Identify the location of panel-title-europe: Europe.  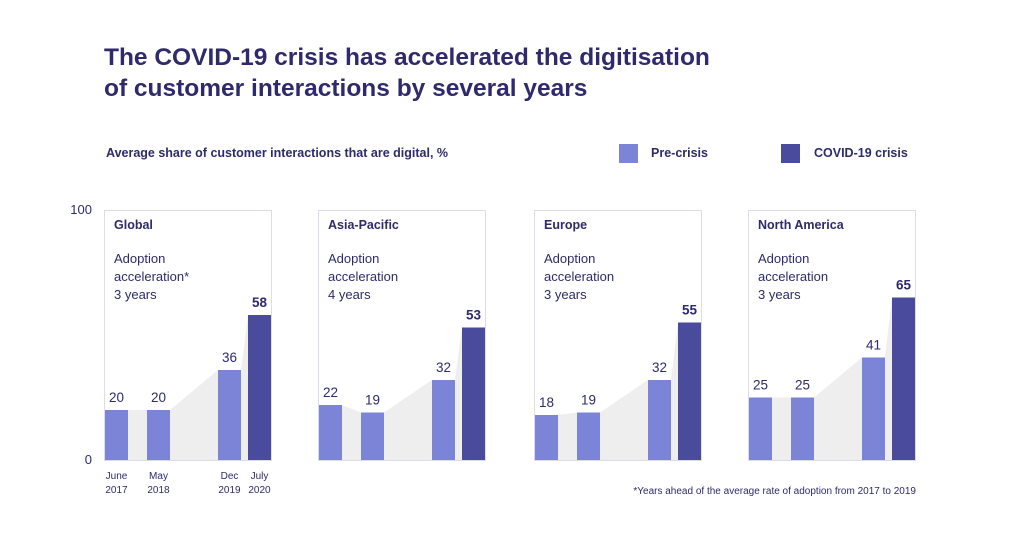
(565, 225).